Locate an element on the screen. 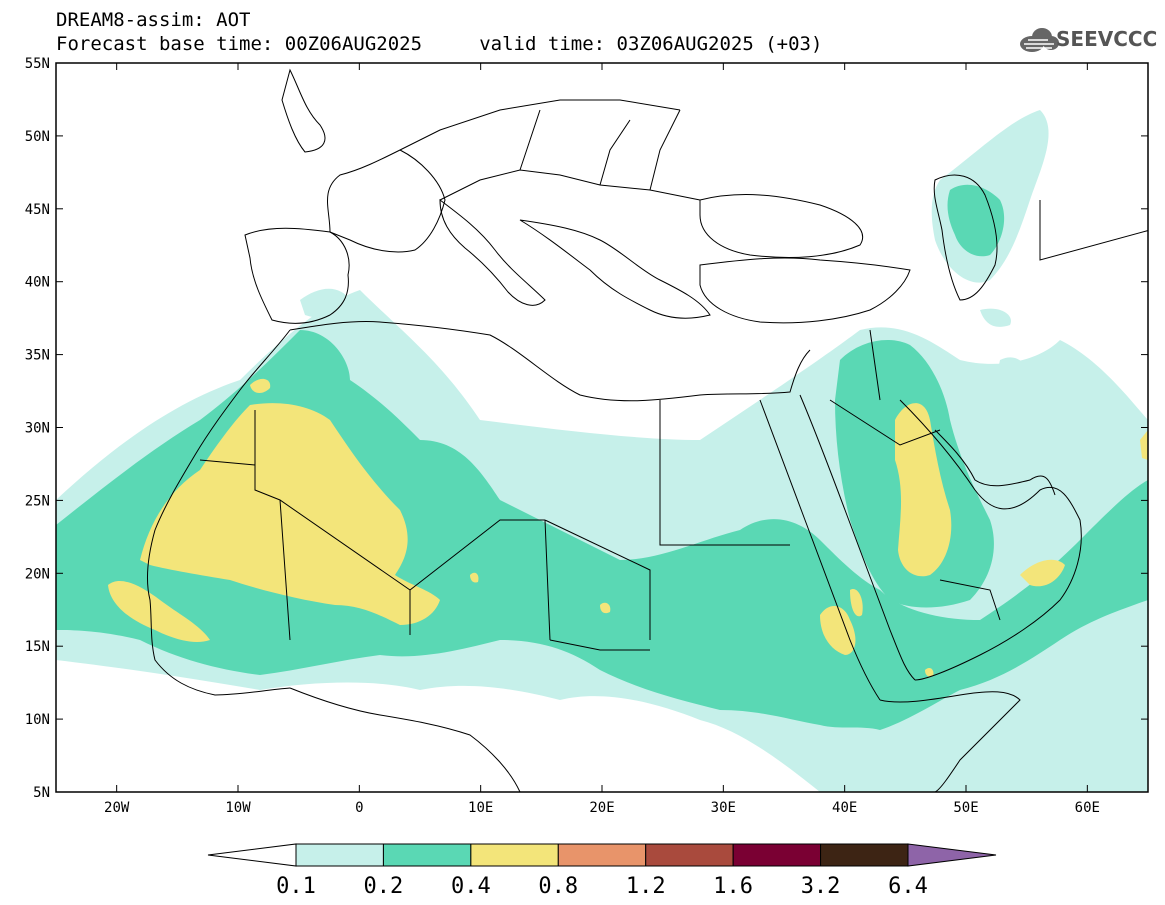  lat-tick-label: 20N is located at coordinates (37, 574).